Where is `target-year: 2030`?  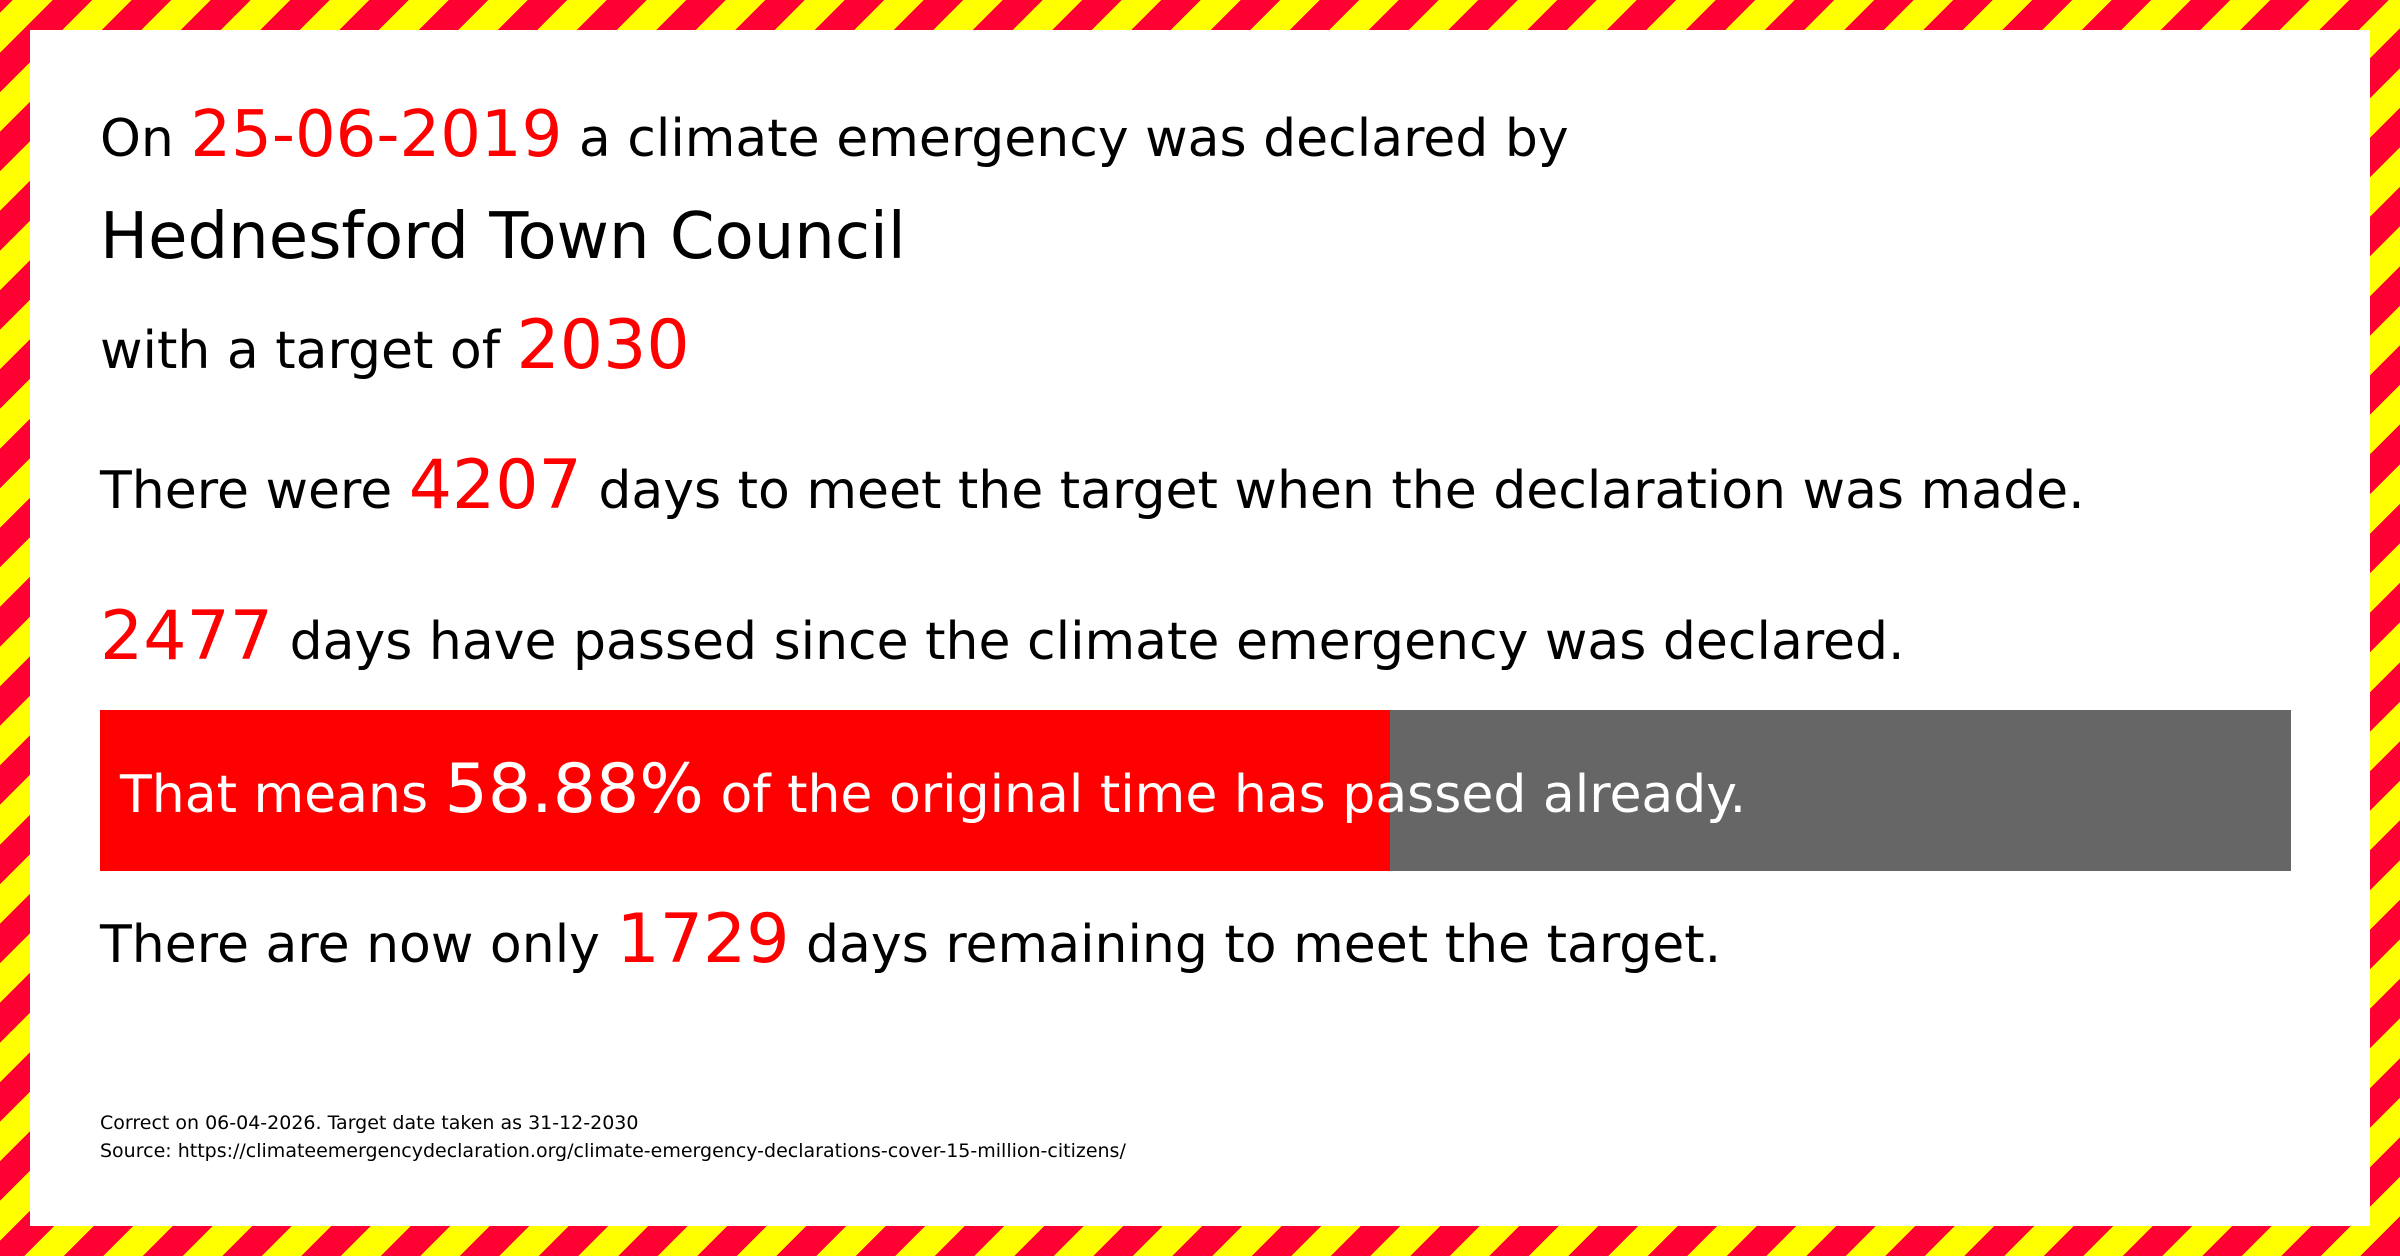 target-year: 2030 is located at coordinates (603, 345).